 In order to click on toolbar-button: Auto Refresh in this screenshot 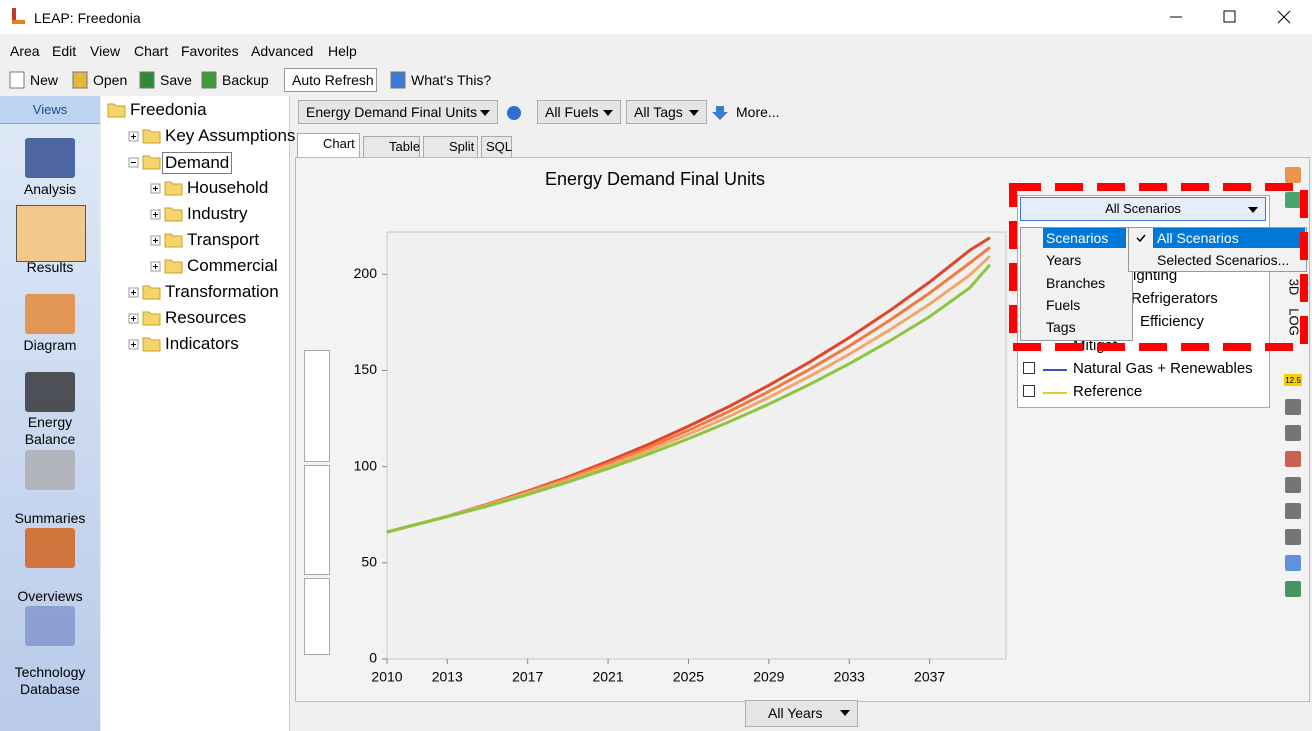, I will do `click(333, 80)`.